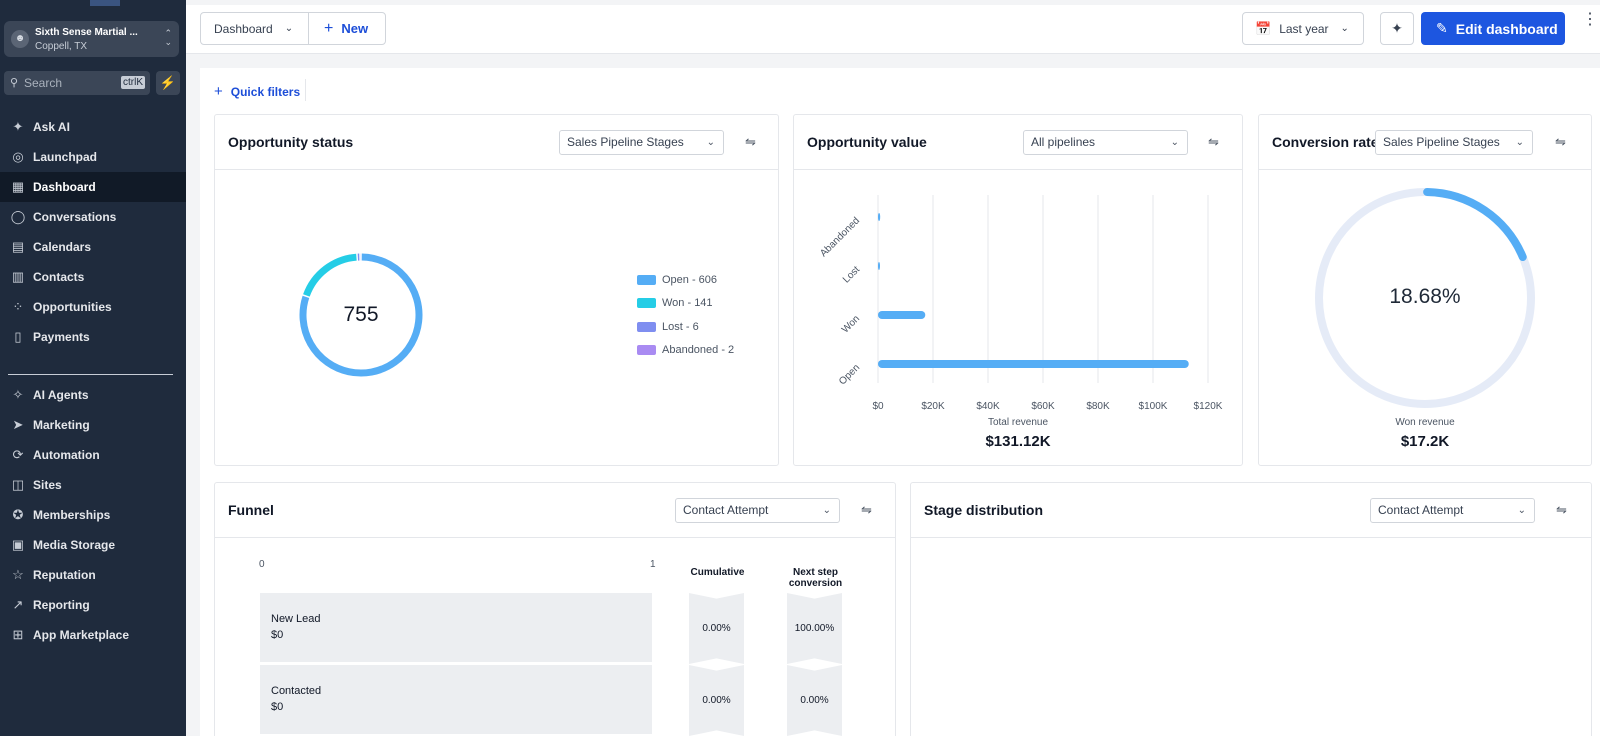  Describe the element at coordinates (641, 142) in the screenshot. I see `pipeline-dropdown: Sales Pipeline Stages ⌄` at that location.